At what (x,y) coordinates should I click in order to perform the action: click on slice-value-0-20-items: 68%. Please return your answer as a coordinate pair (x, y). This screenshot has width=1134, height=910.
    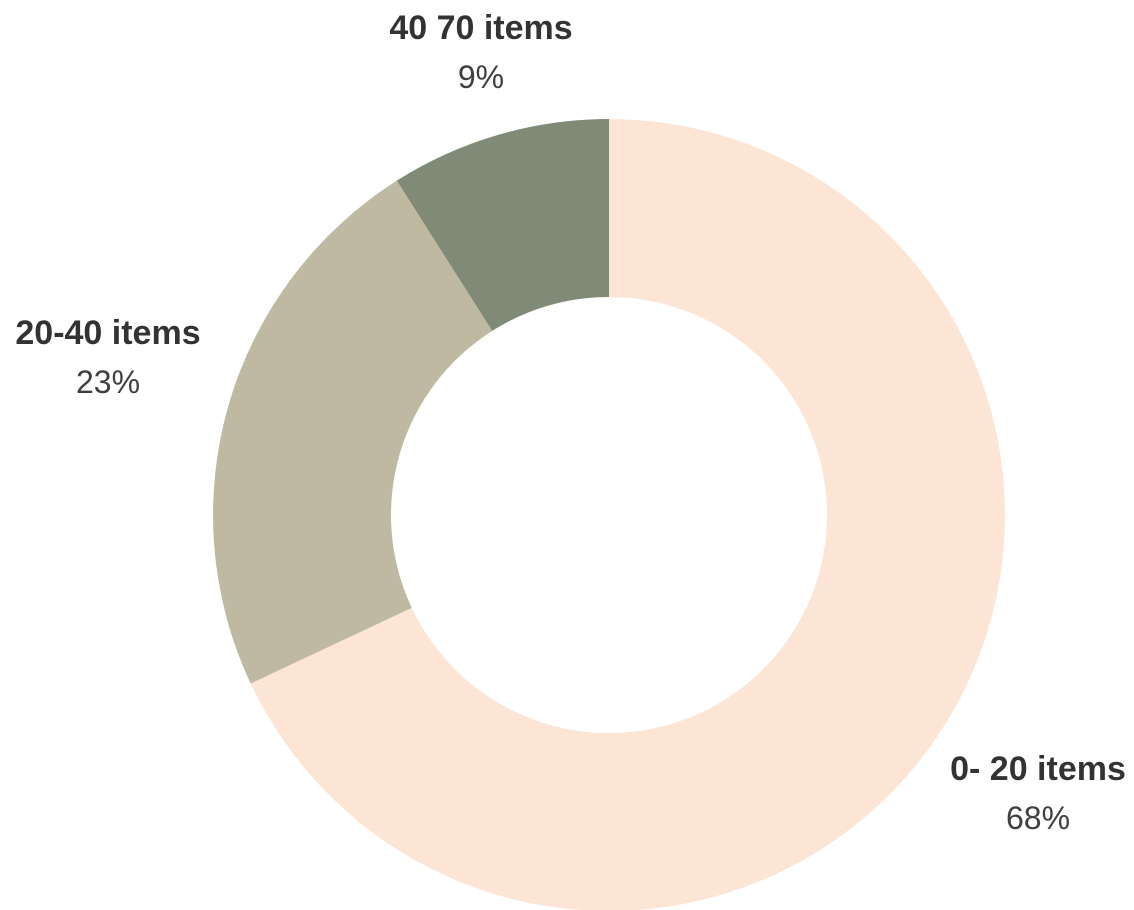
    Looking at the image, I should click on (1038, 818).